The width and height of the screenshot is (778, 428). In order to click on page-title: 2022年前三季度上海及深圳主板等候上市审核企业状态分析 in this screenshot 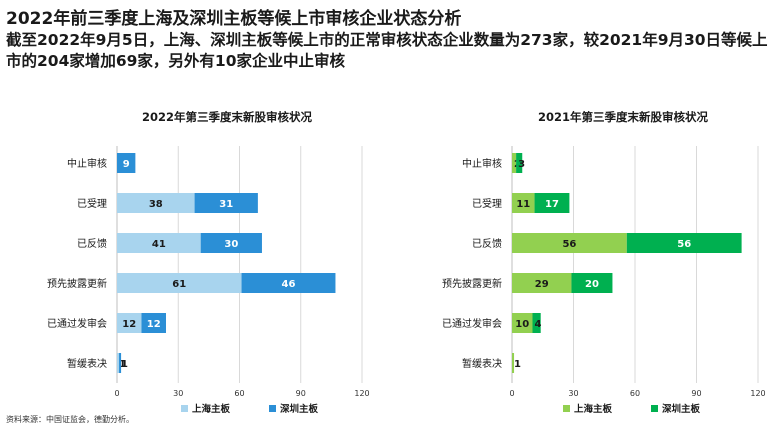, I will do `click(234, 19)`.